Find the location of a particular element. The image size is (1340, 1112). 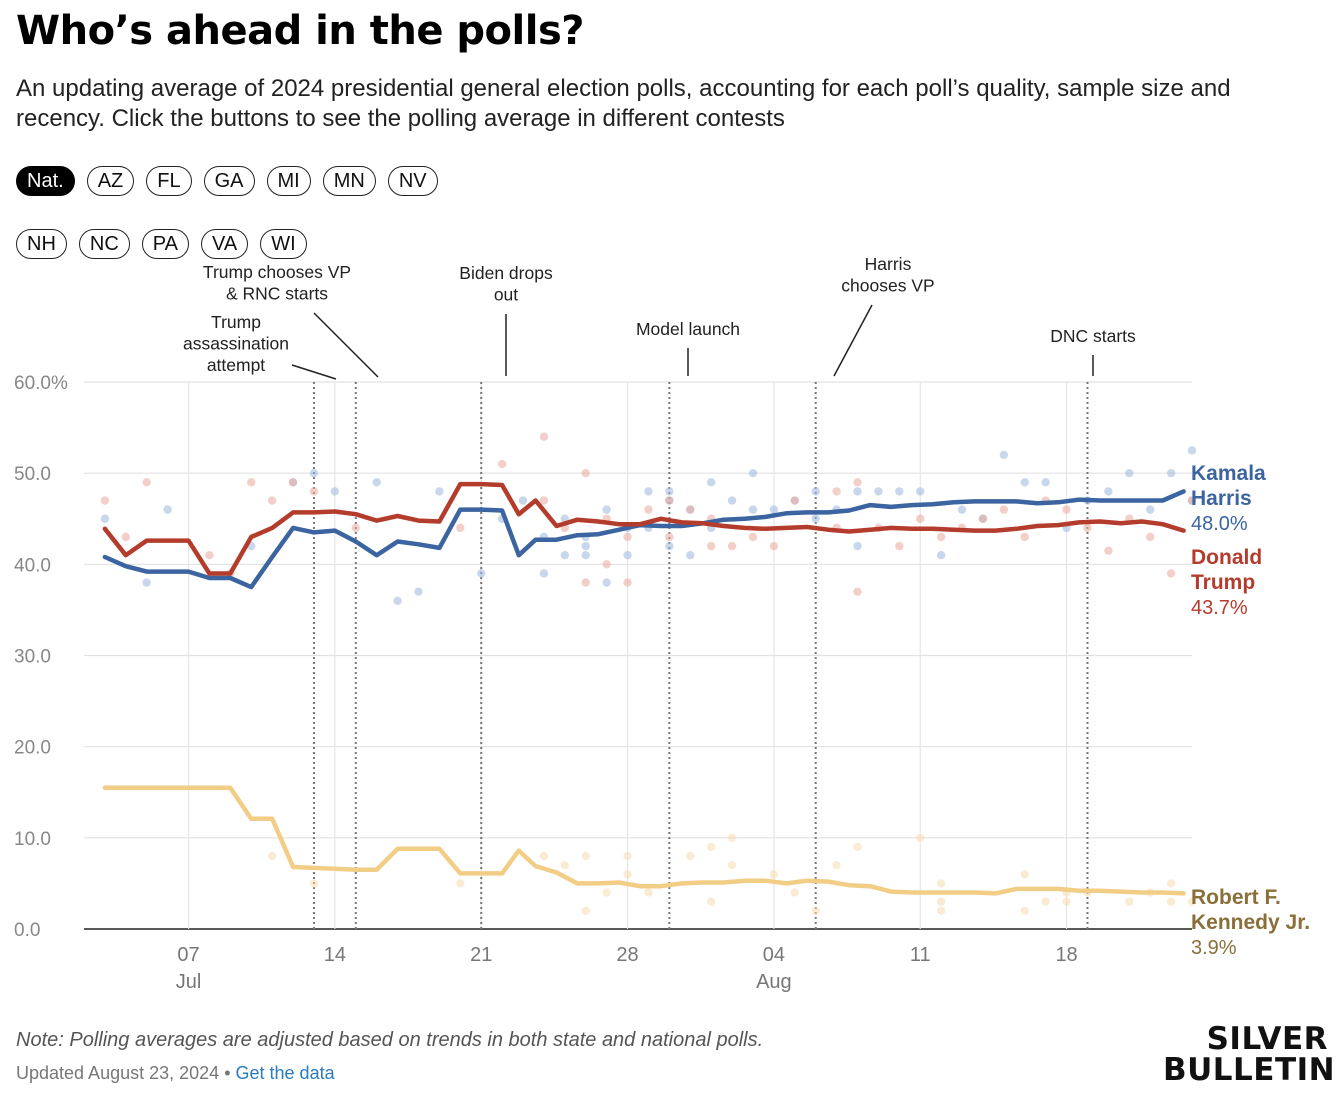

silver-bulletin-logo: SILVER BULLETIN is located at coordinates (1249, 1054).